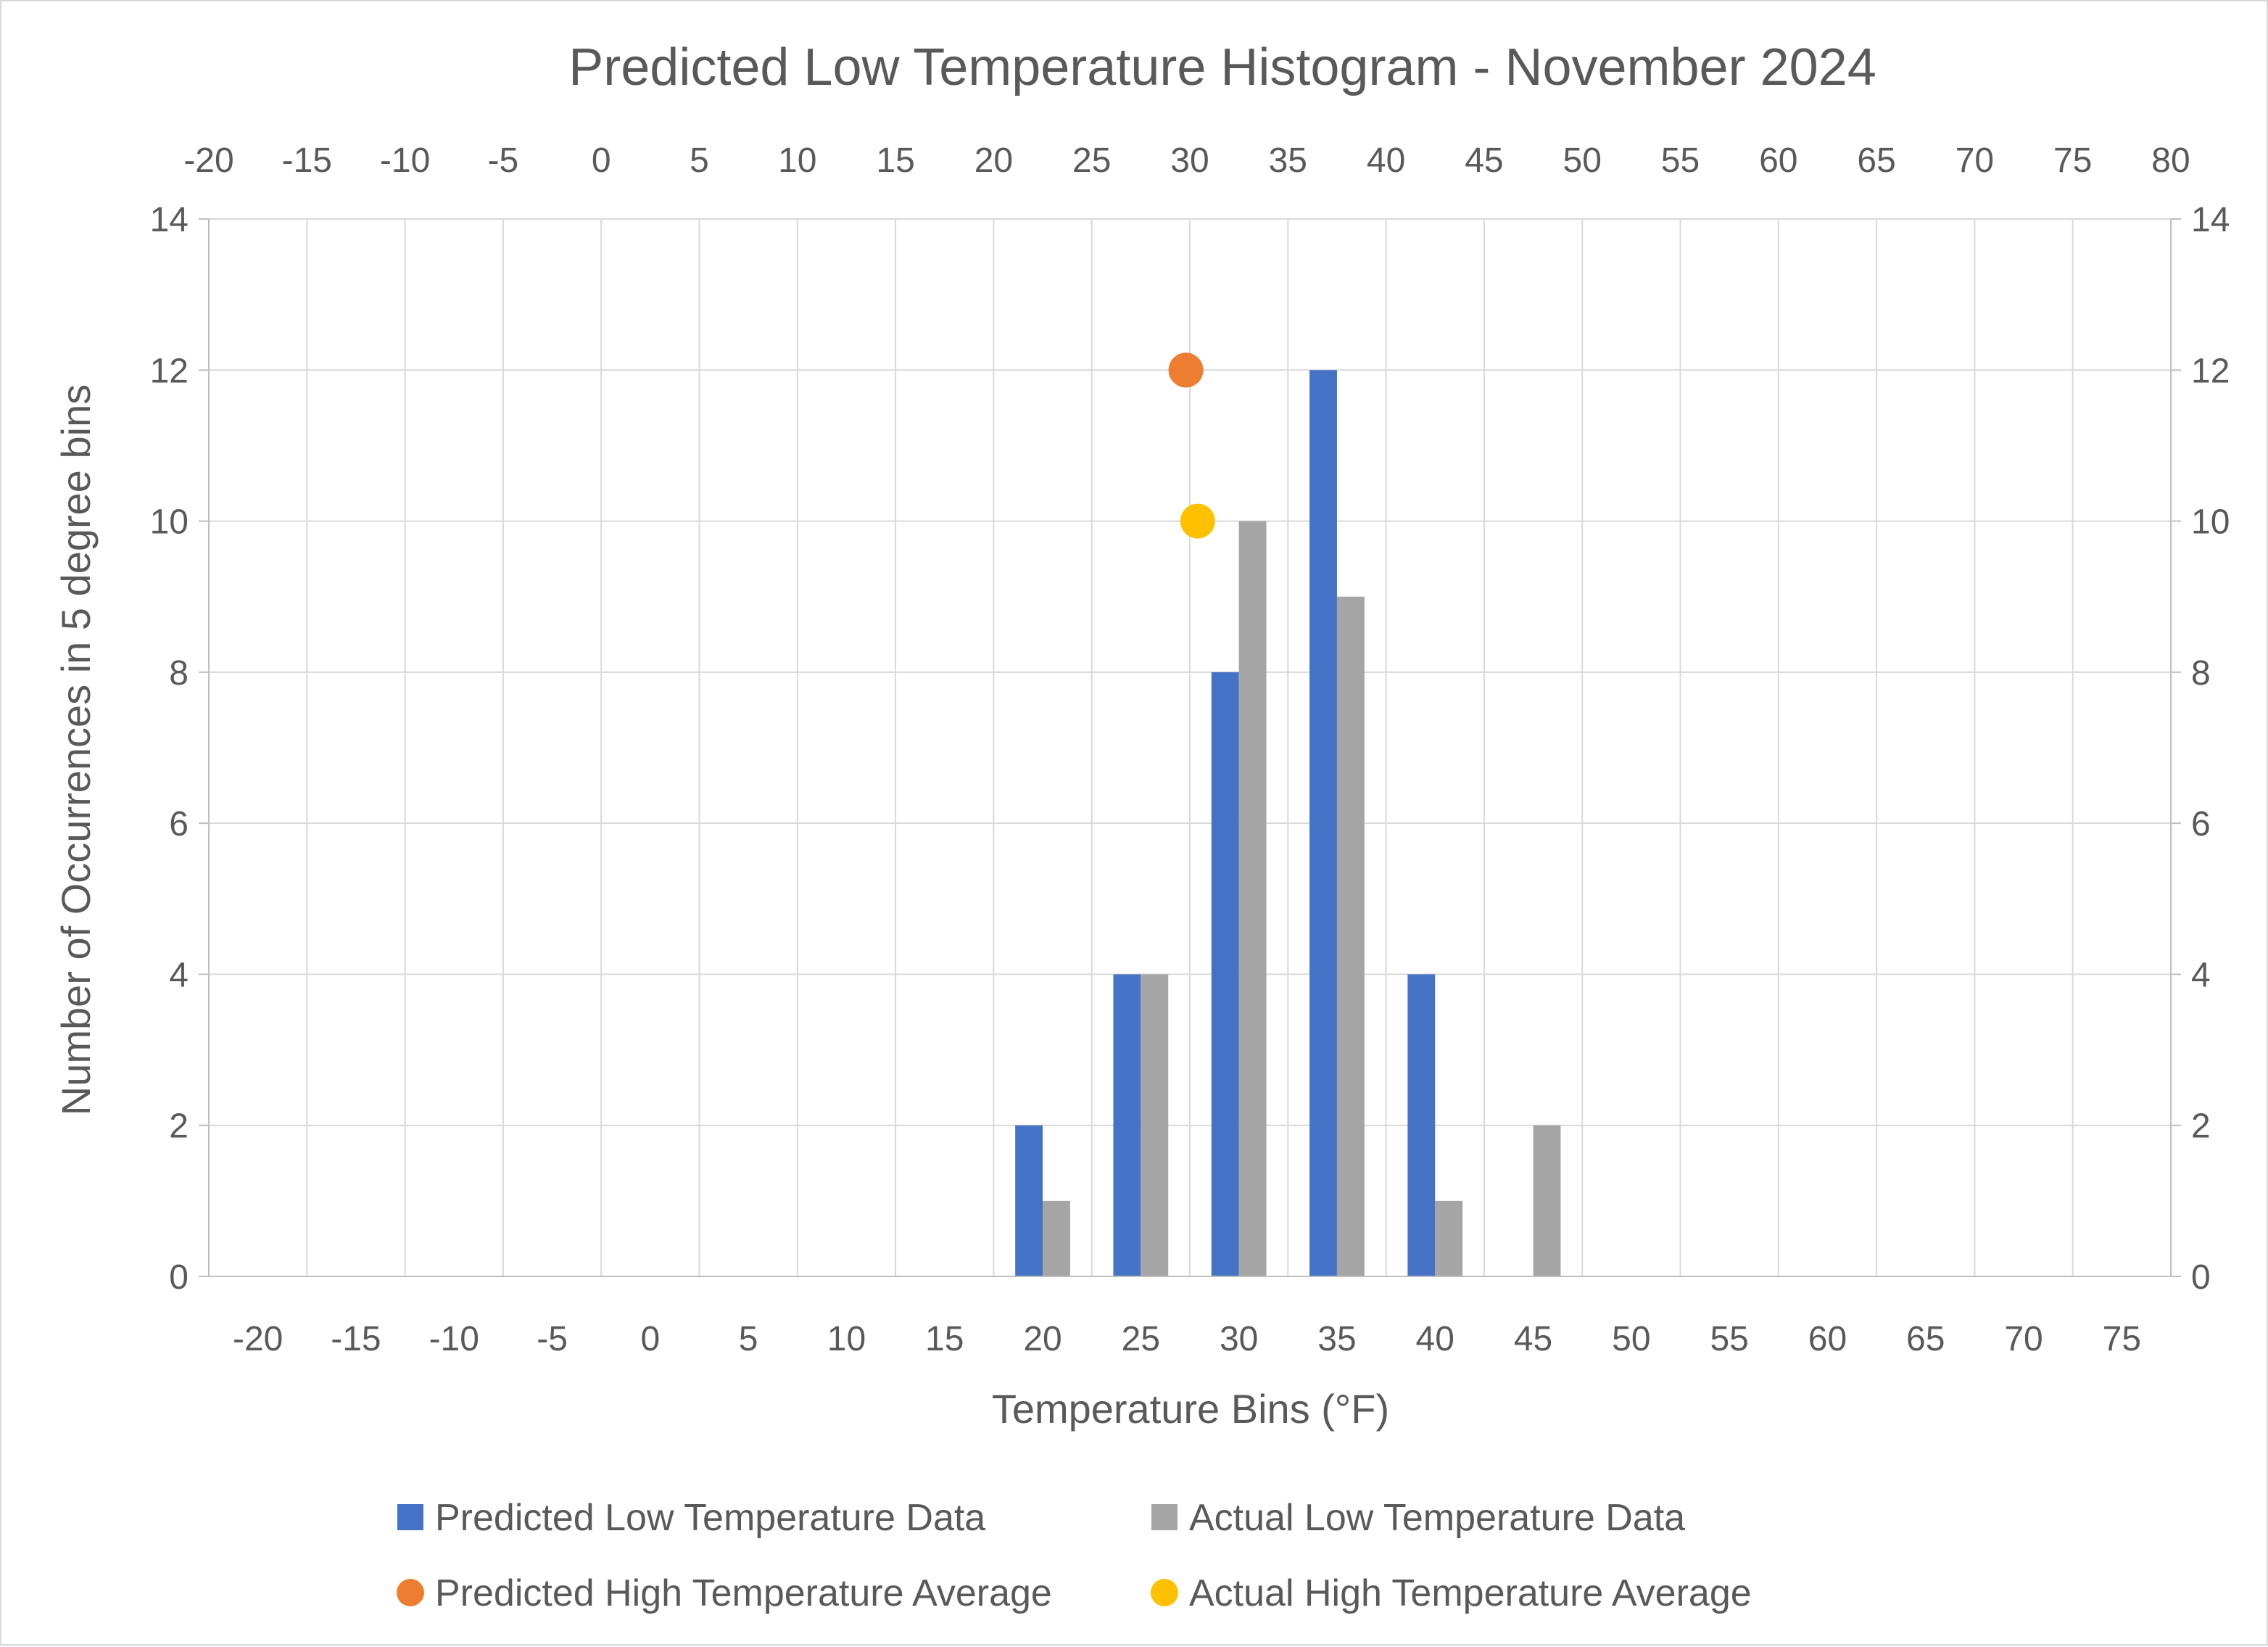  I want to click on legend-label: Predicted High Temperature Average, so click(743, 1593).